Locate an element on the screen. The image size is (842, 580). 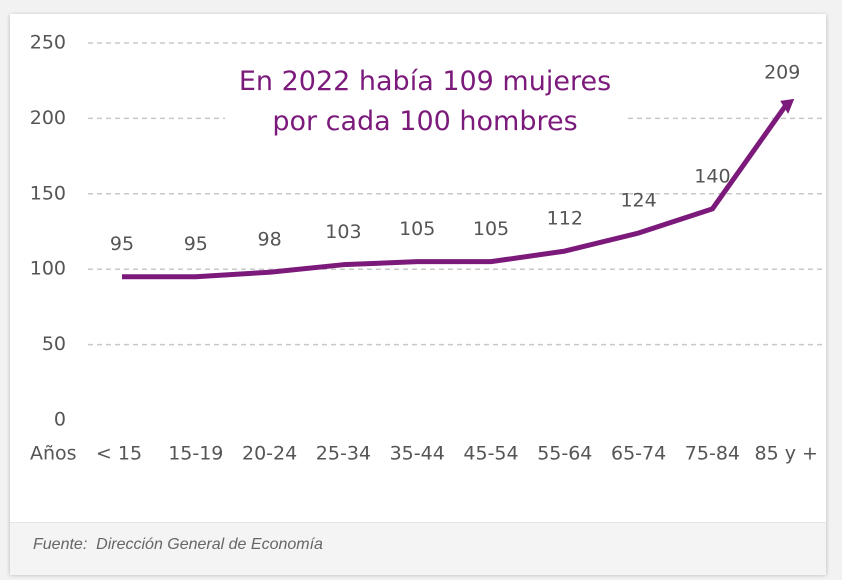
x-tick-label: 55-64 is located at coordinates (564, 454).